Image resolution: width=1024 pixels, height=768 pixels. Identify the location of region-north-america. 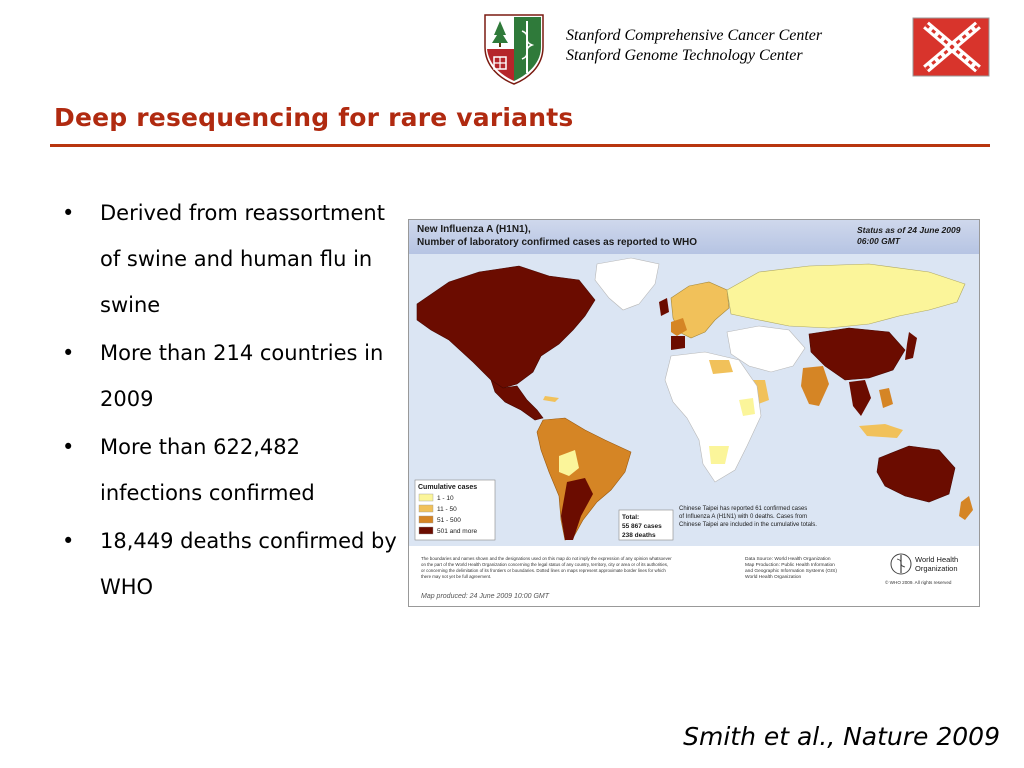
(506, 327).